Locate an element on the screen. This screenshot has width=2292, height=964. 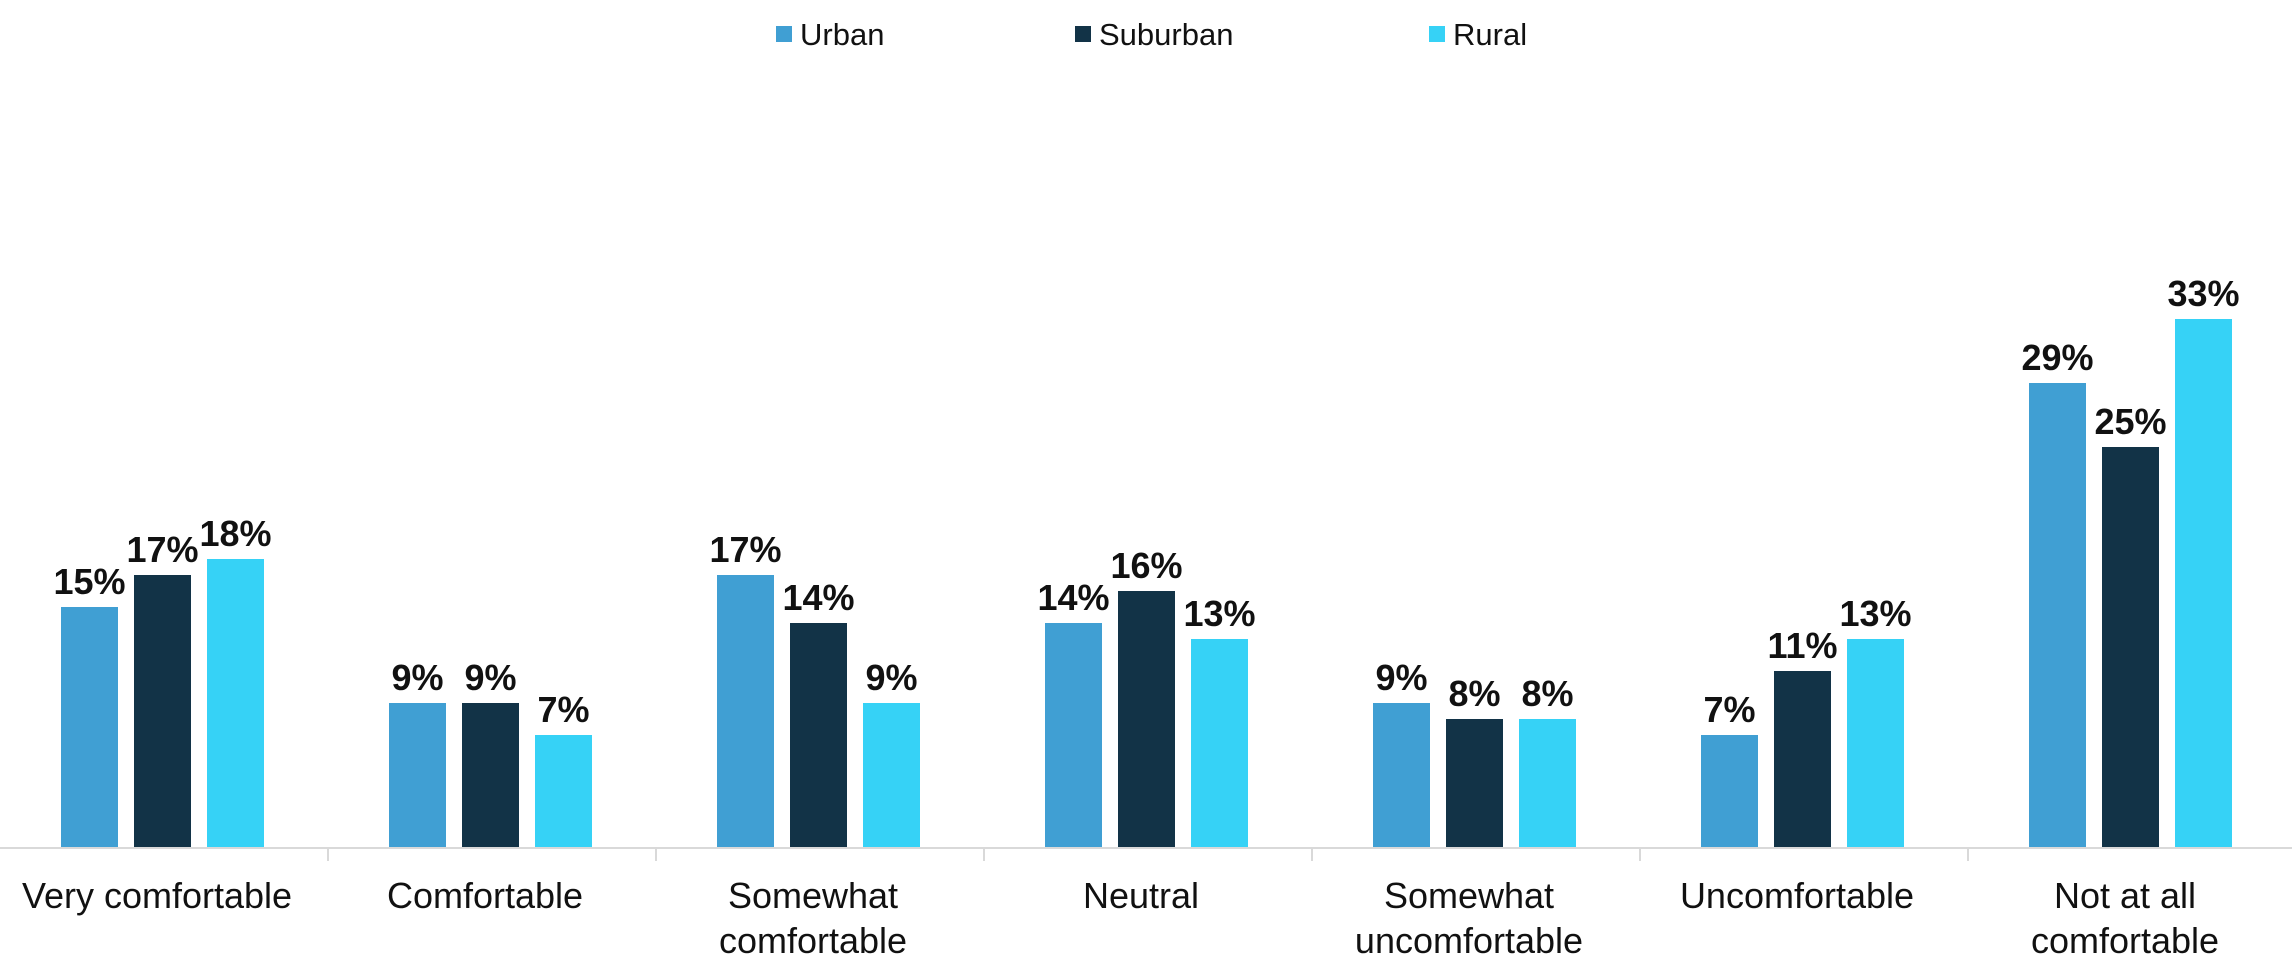
value-label-suburban-neutral: 16% is located at coordinates (1146, 565).